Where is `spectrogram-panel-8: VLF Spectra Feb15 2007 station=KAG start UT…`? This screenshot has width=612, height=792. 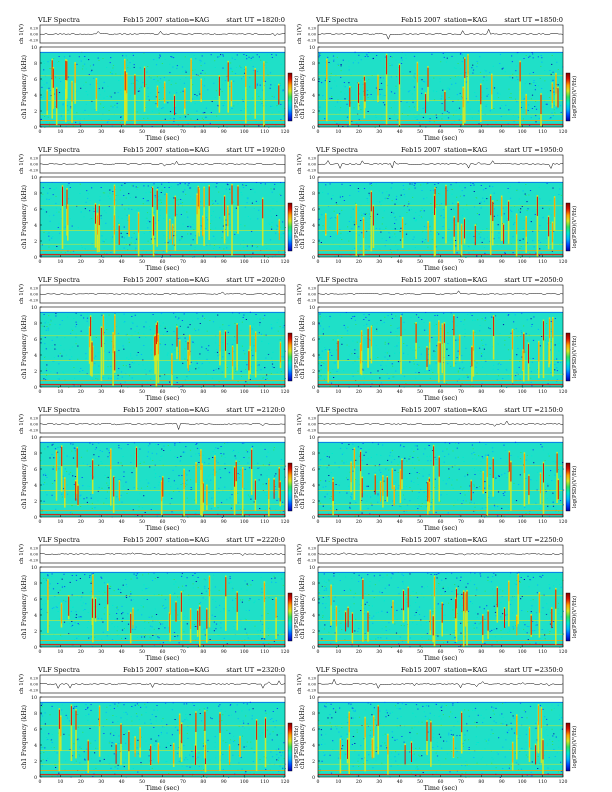
spectrogram-panel-8: VLF Spectra Feb15 2007 station=KAG start UT… is located at coordinates (437, 469).